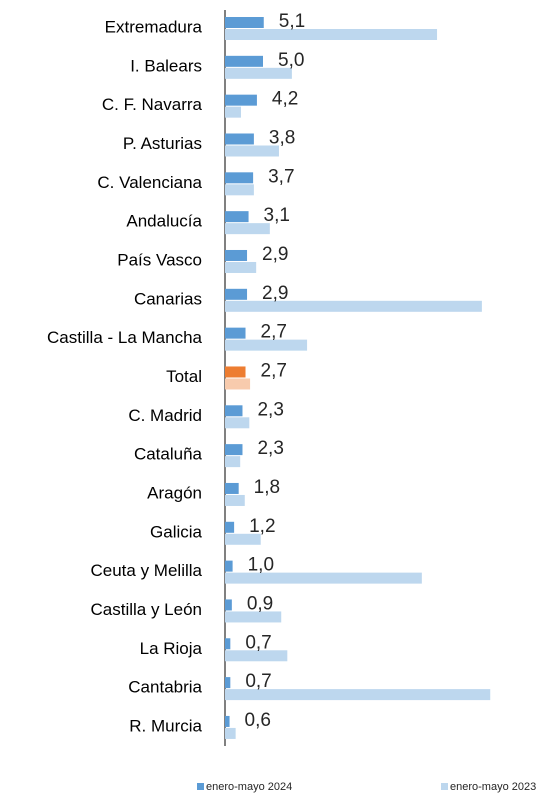 This screenshot has width=557, height=793. What do you see at coordinates (291, 60) in the screenshot?
I see `value-label: 5,0` at bounding box center [291, 60].